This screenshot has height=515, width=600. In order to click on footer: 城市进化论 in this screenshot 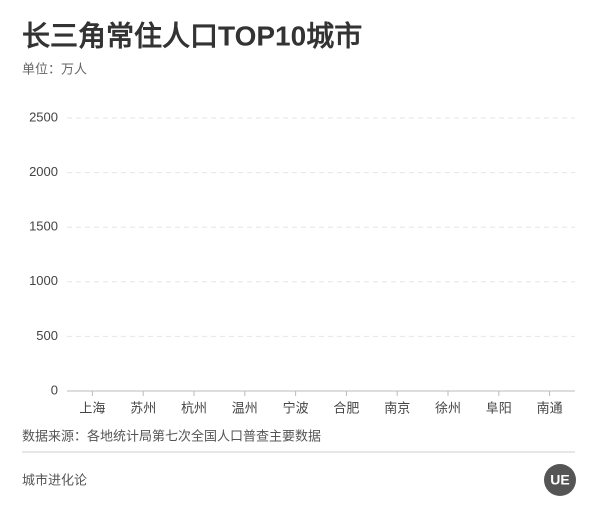, I will do `click(54, 479)`.